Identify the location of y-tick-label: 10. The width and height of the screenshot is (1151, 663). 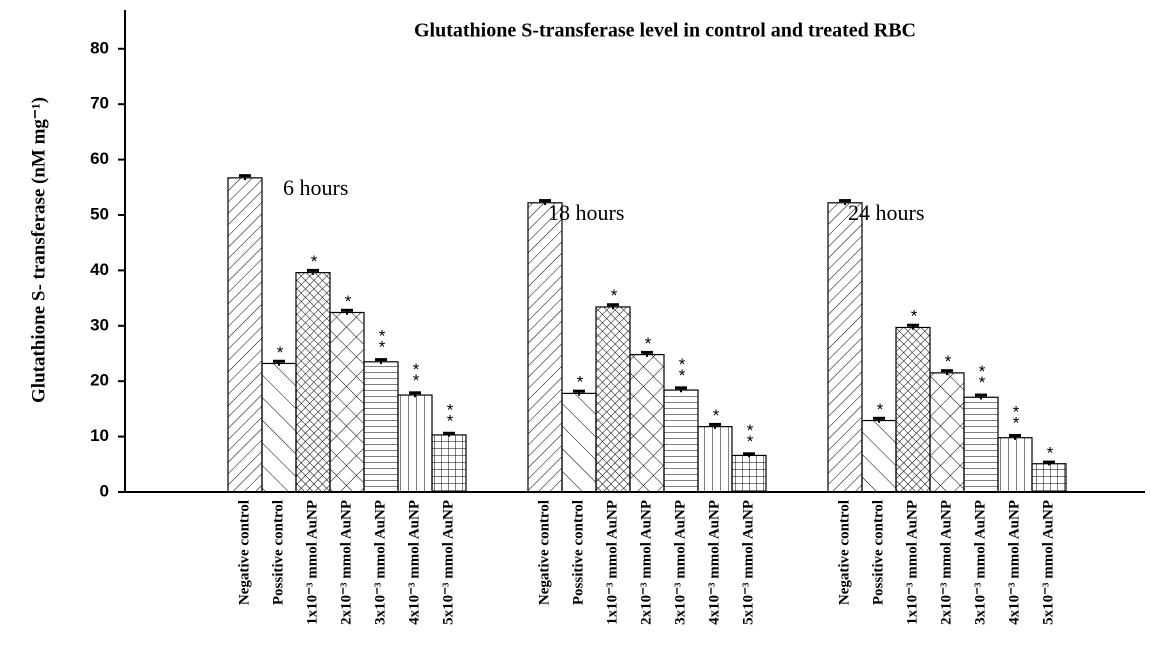
(99, 435).